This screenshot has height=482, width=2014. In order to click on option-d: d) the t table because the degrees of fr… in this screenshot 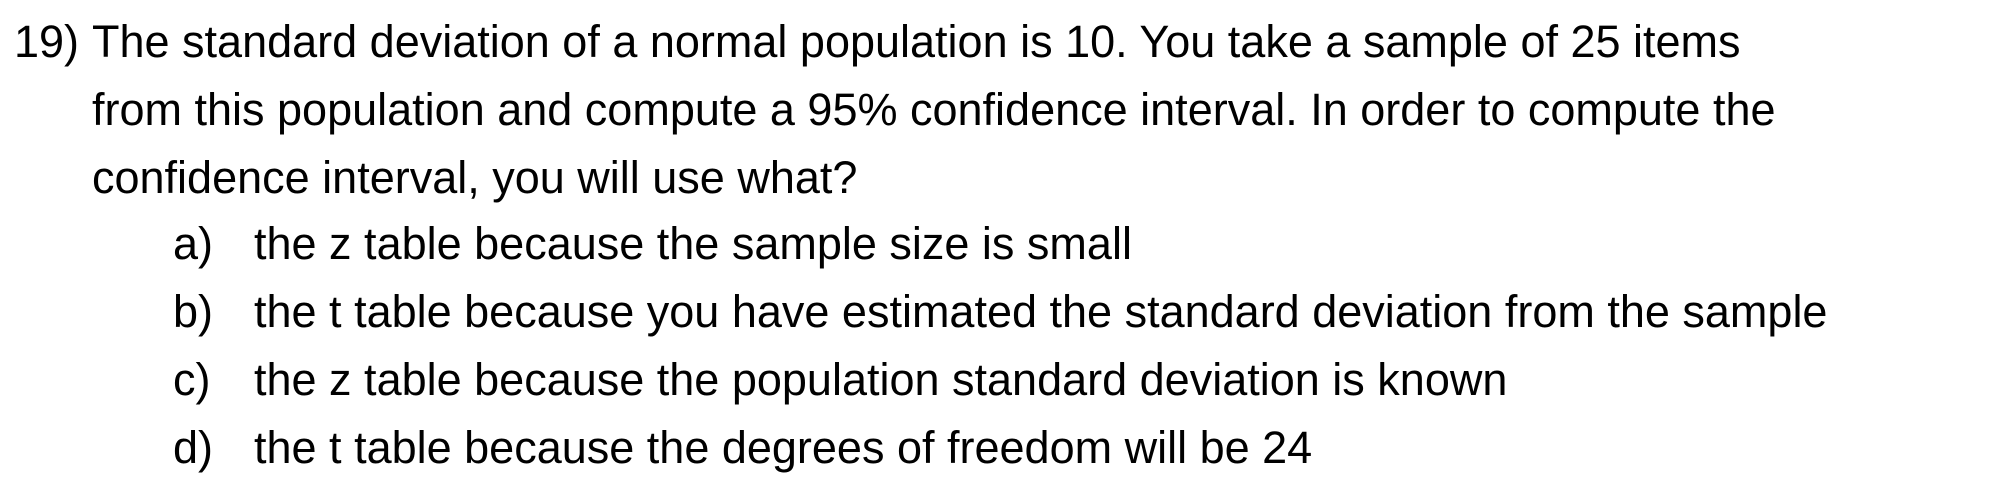, I will do `click(1007, 448)`.